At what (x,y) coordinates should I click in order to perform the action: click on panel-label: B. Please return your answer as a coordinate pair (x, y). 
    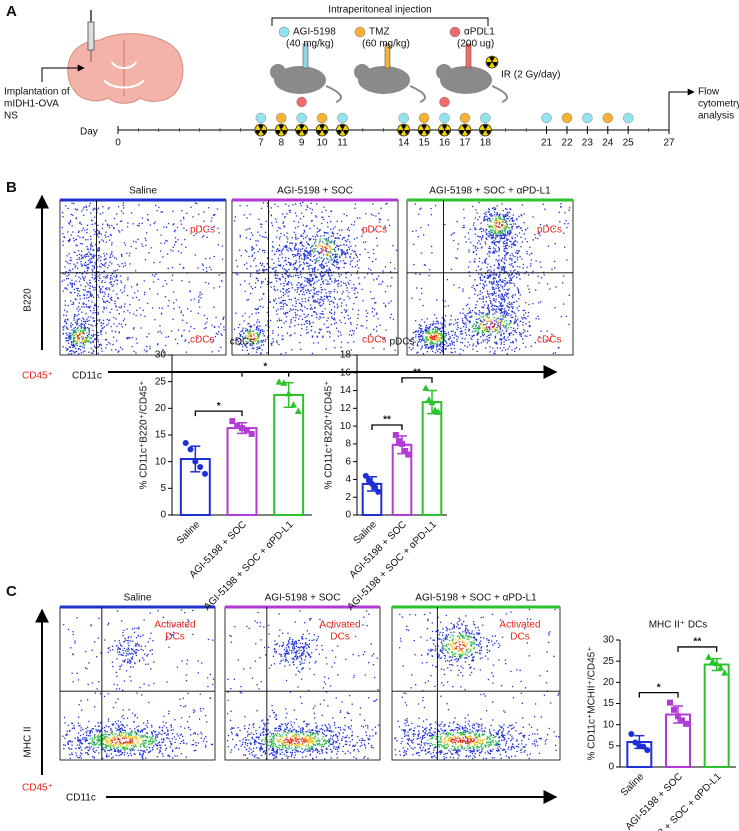
    Looking at the image, I should click on (11, 187).